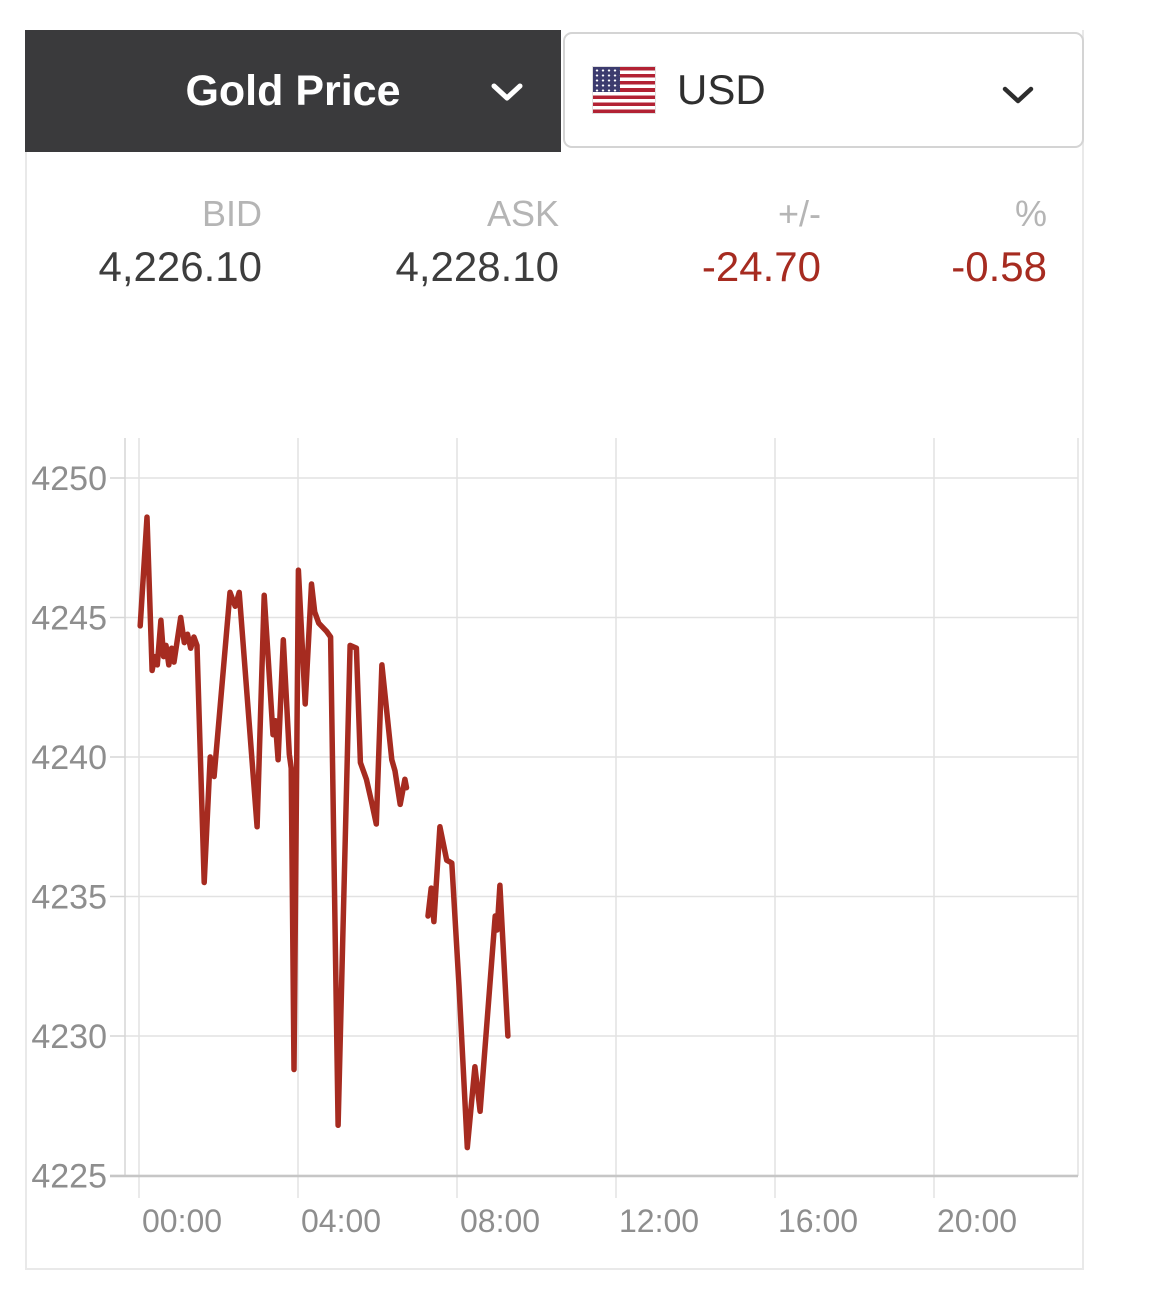 The height and width of the screenshot is (1290, 1152). I want to click on us-flag-icon, so click(624, 90).